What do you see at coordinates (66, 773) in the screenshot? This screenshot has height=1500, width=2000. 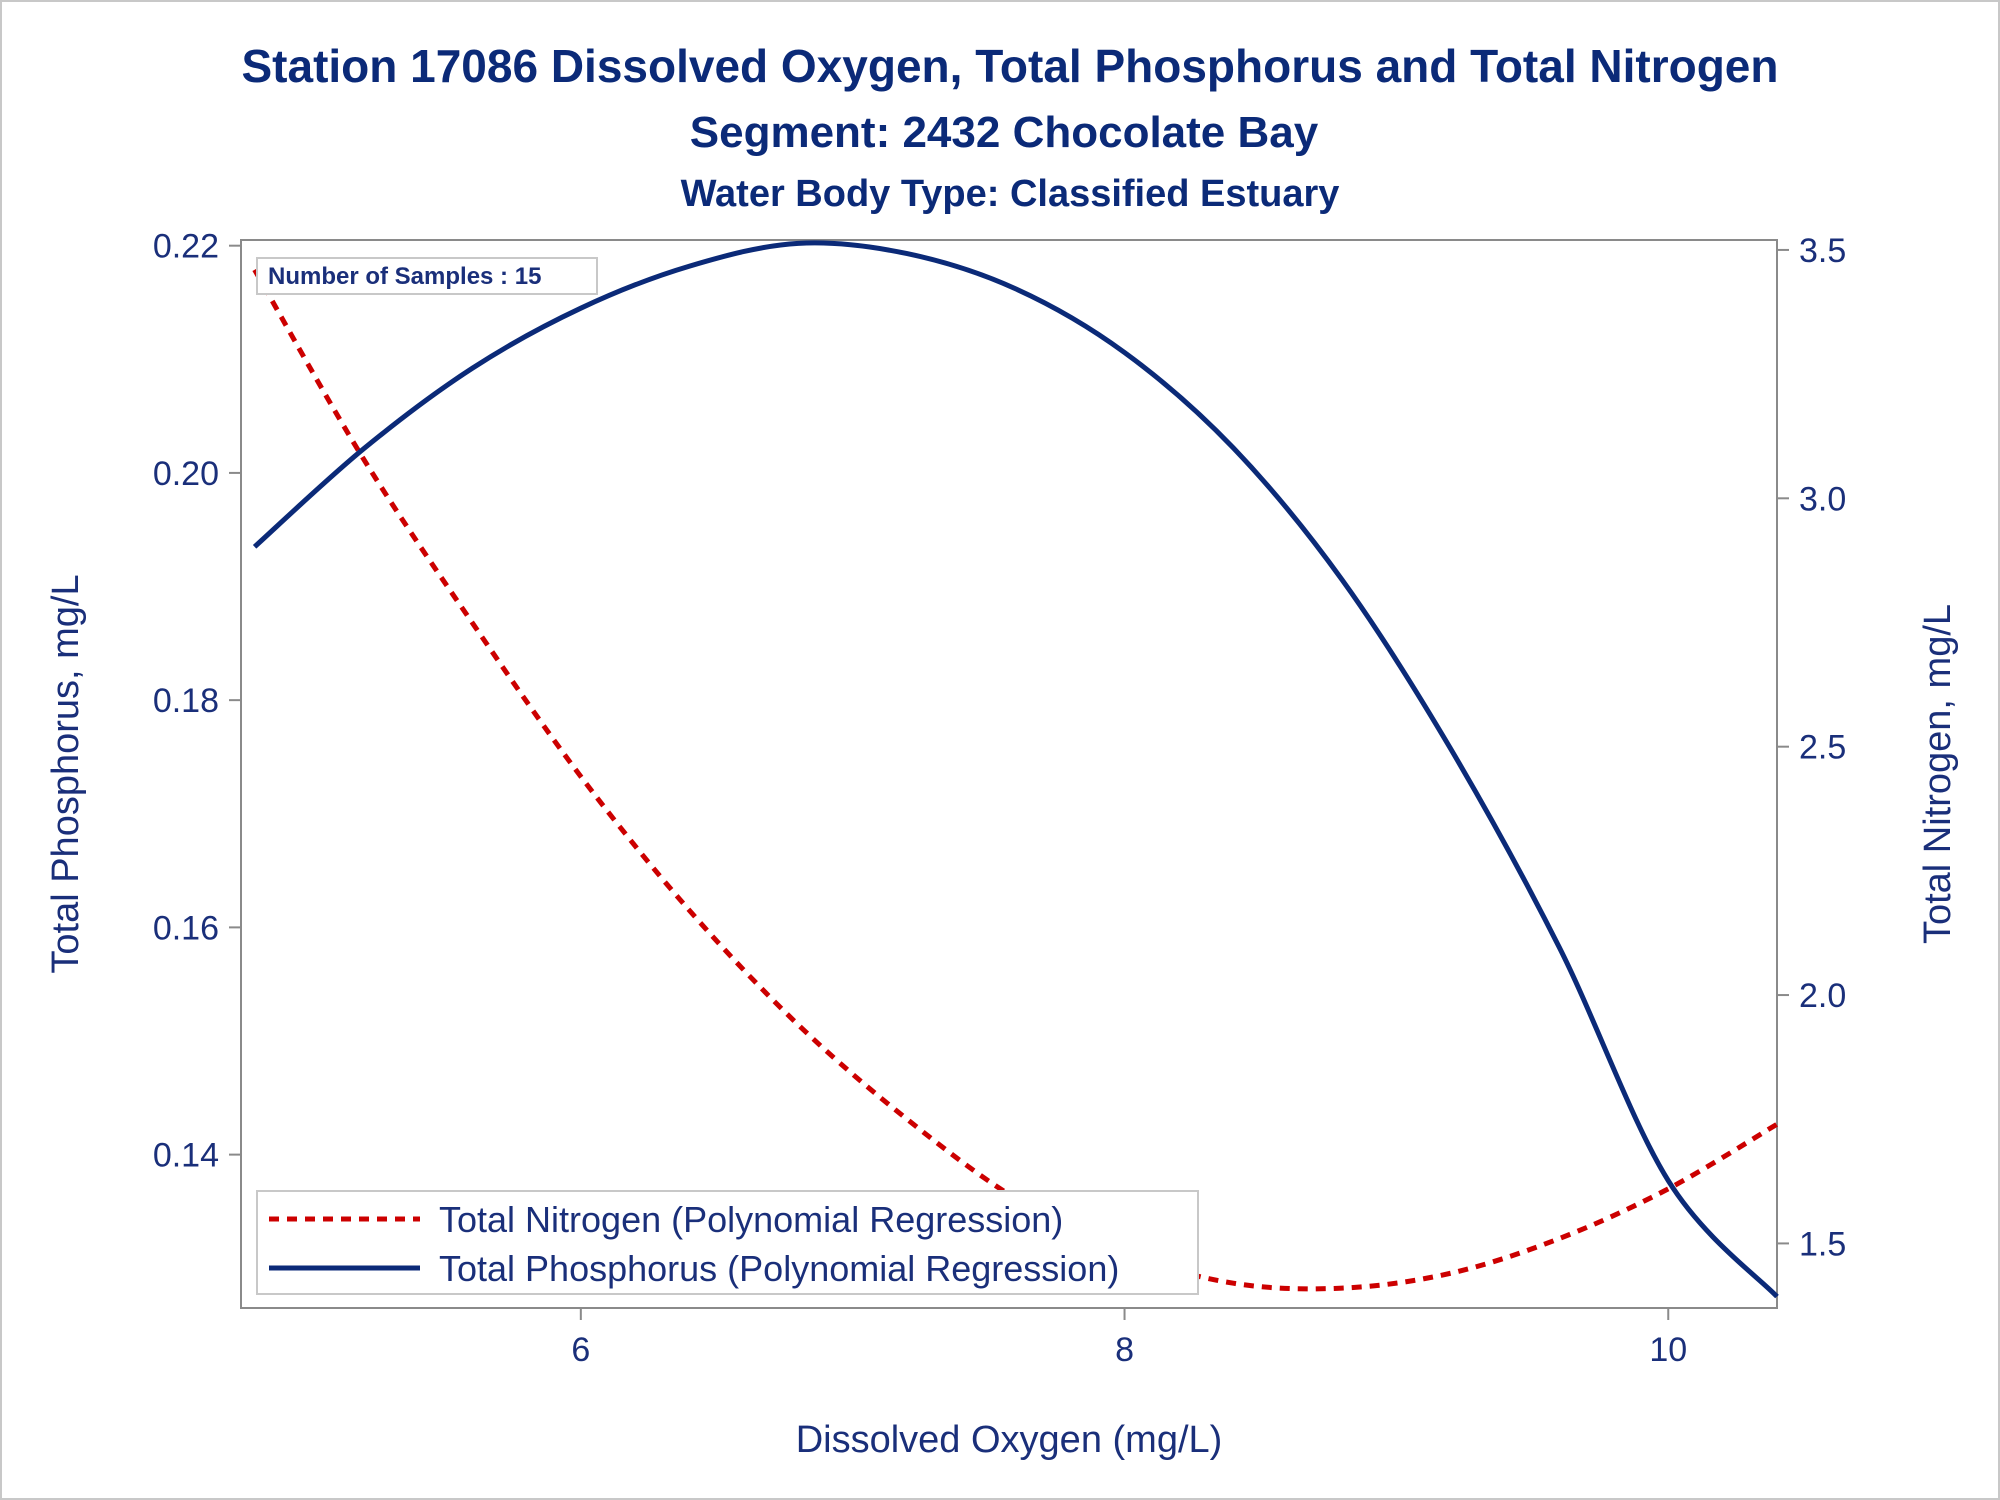 I see `y-axis-left-label: Total Phosphorus, mg/L` at bounding box center [66, 773].